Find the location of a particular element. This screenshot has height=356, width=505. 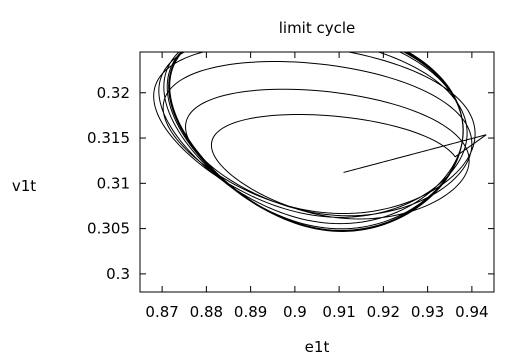

chart-title: limit cycle is located at coordinates (317, 28).